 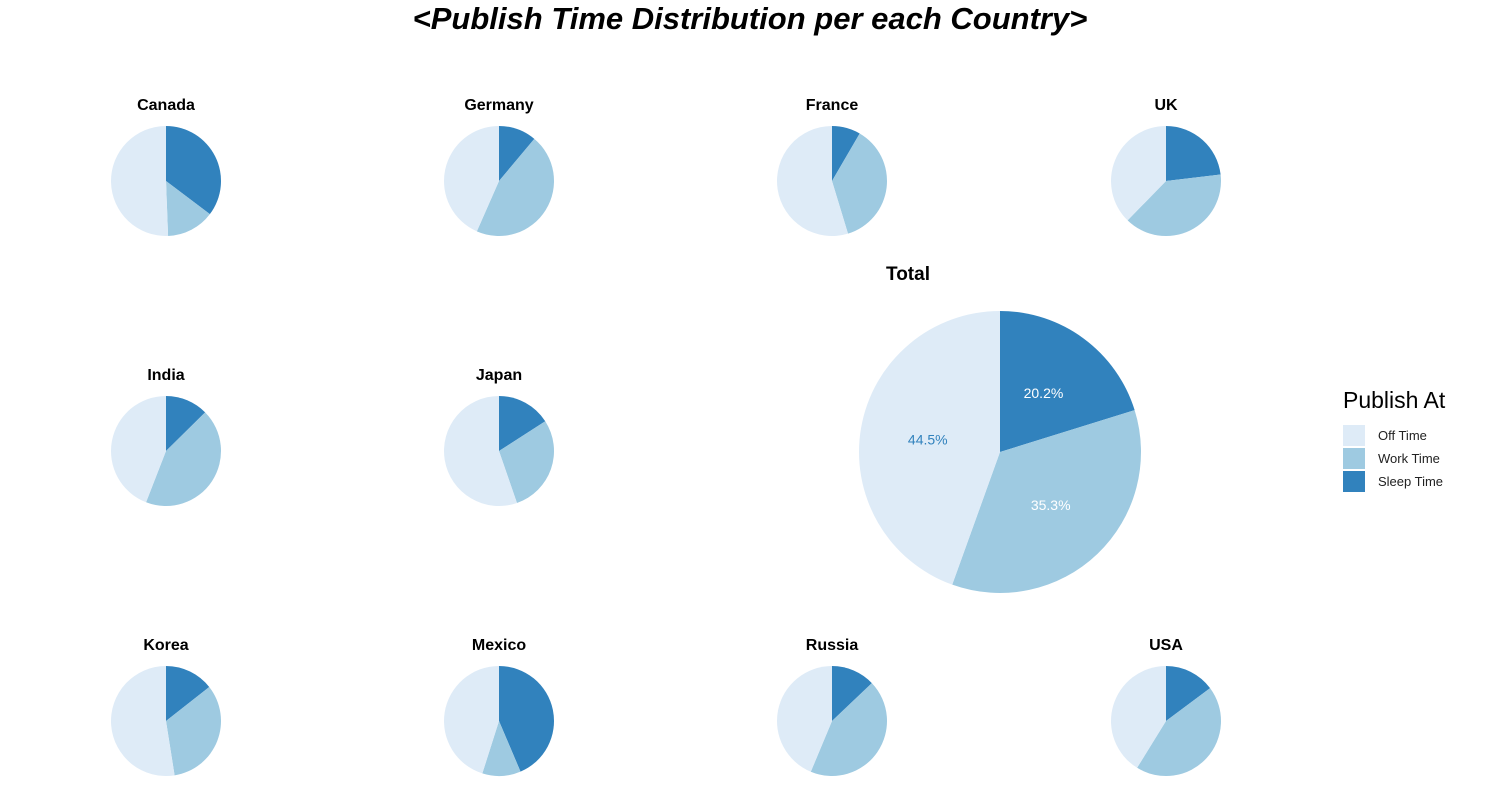 What do you see at coordinates (193, 170) in the screenshot?
I see `pie-canada-slice-sleep-time` at bounding box center [193, 170].